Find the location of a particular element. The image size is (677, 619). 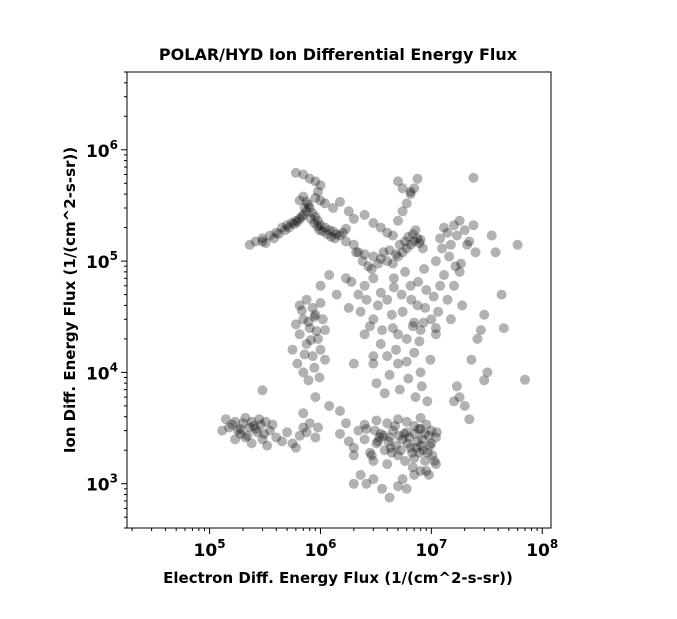

chart-title: POLAR/HYD Ion Differential Energy Flux is located at coordinates (338, 54).